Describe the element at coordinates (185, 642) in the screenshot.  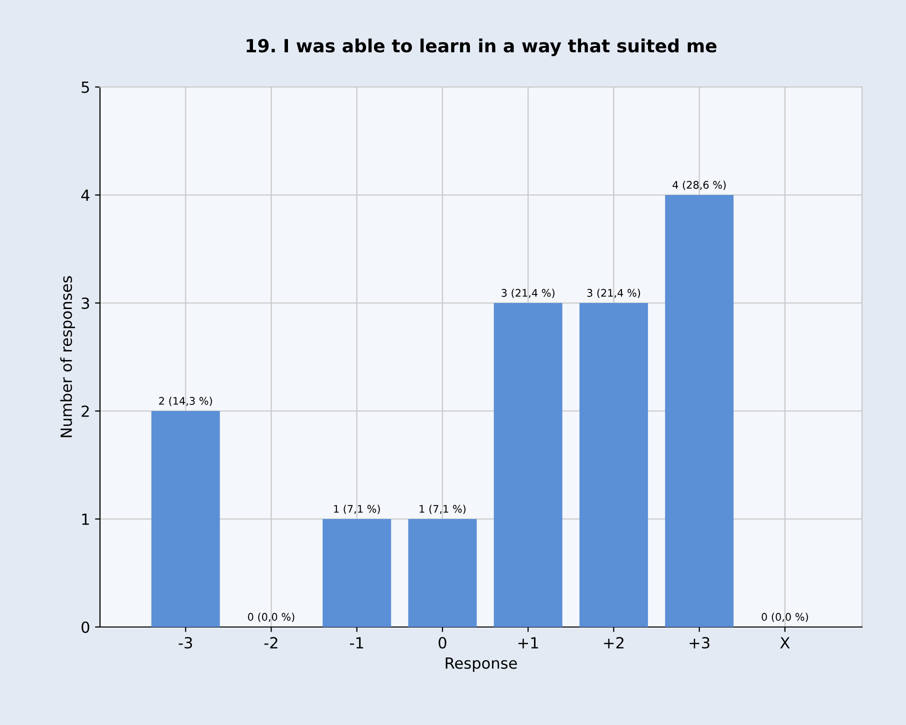
I see `x-tick-label: -3` at that location.